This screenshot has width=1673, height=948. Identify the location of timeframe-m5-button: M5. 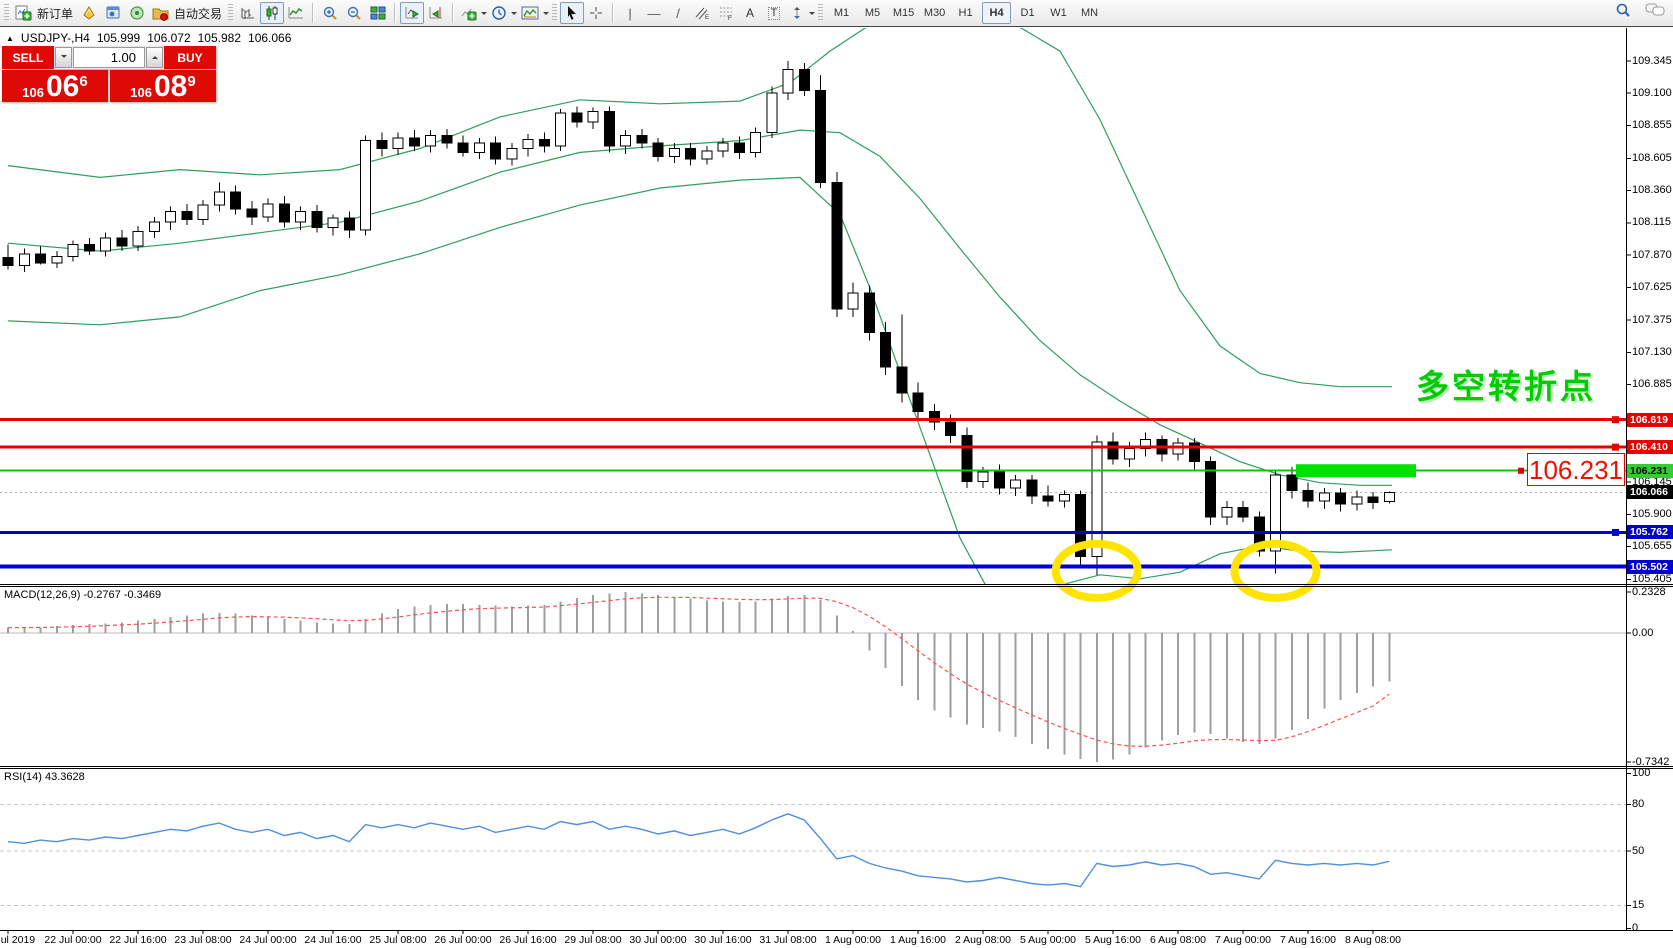
(872, 13).